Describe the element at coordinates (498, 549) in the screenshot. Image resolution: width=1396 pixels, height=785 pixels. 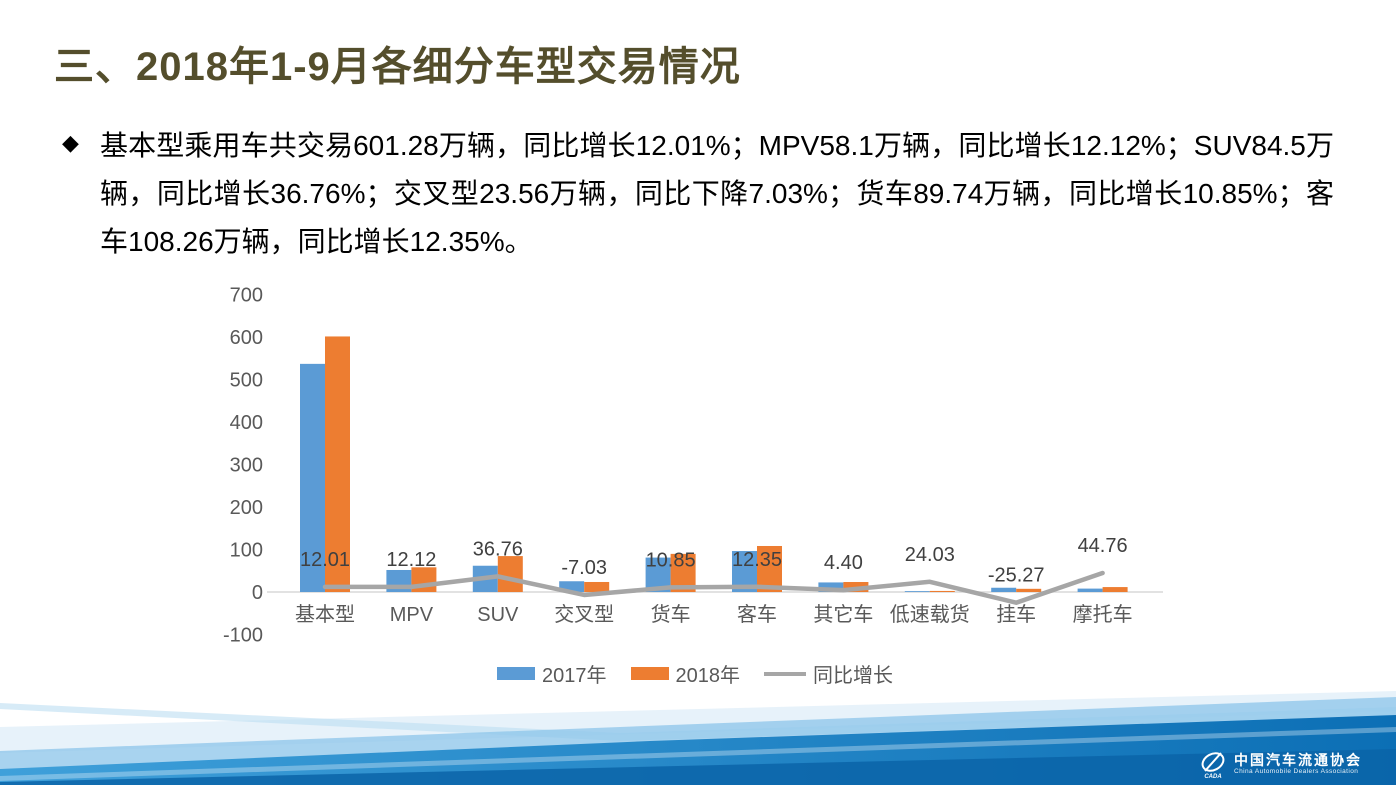
I see `data-label-SUV: 36.76` at that location.